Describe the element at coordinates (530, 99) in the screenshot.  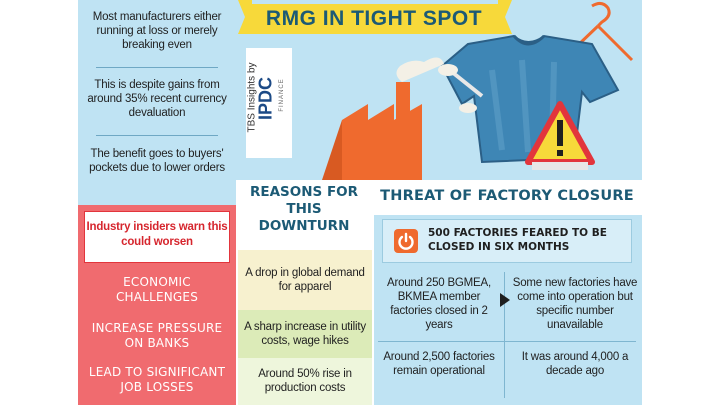
I see `tshirt-icon` at that location.